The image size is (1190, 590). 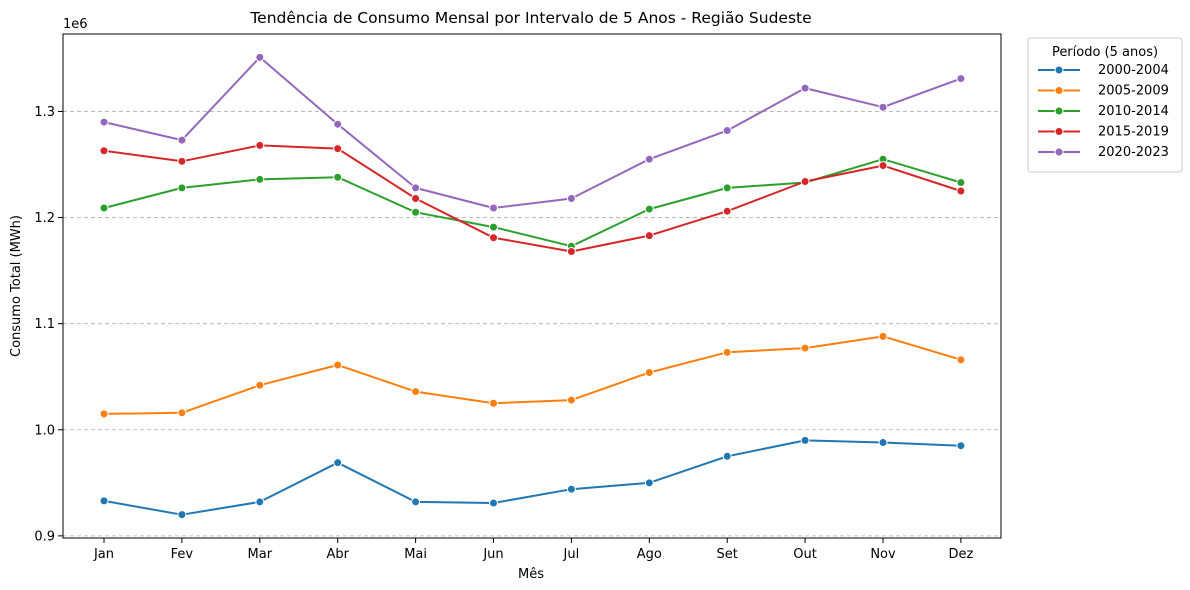 I want to click on x-tick-label: Nov, so click(x=883, y=554).